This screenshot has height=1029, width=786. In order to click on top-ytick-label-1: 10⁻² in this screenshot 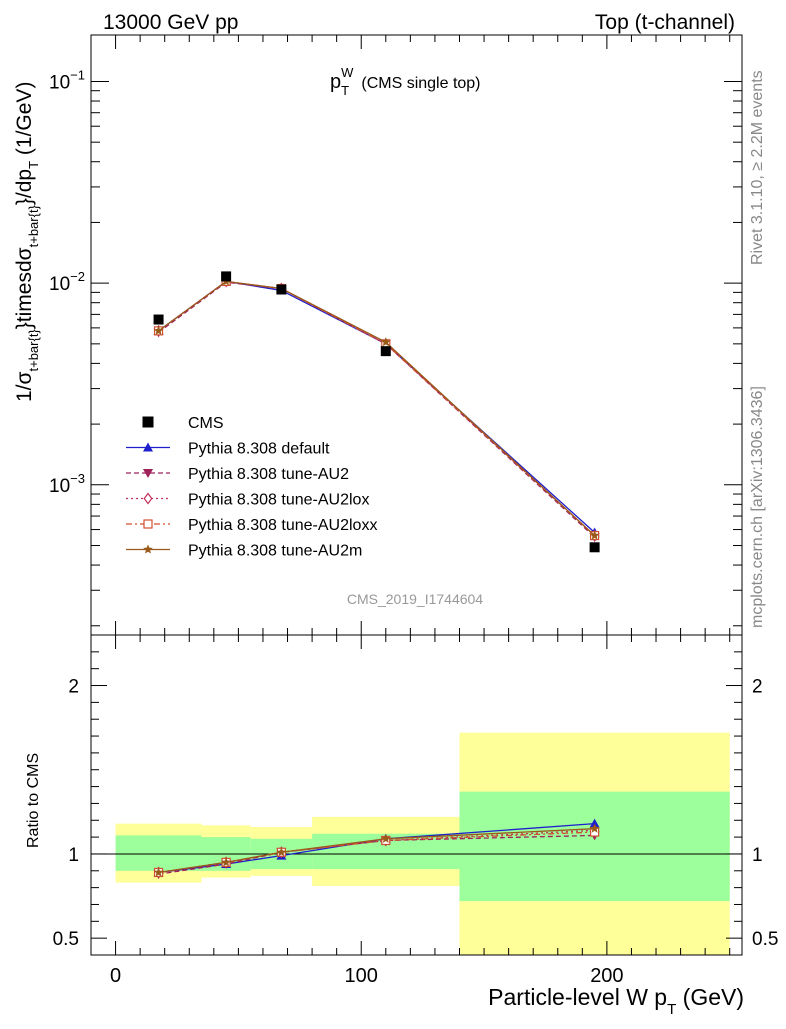, I will do `click(67, 282)`.